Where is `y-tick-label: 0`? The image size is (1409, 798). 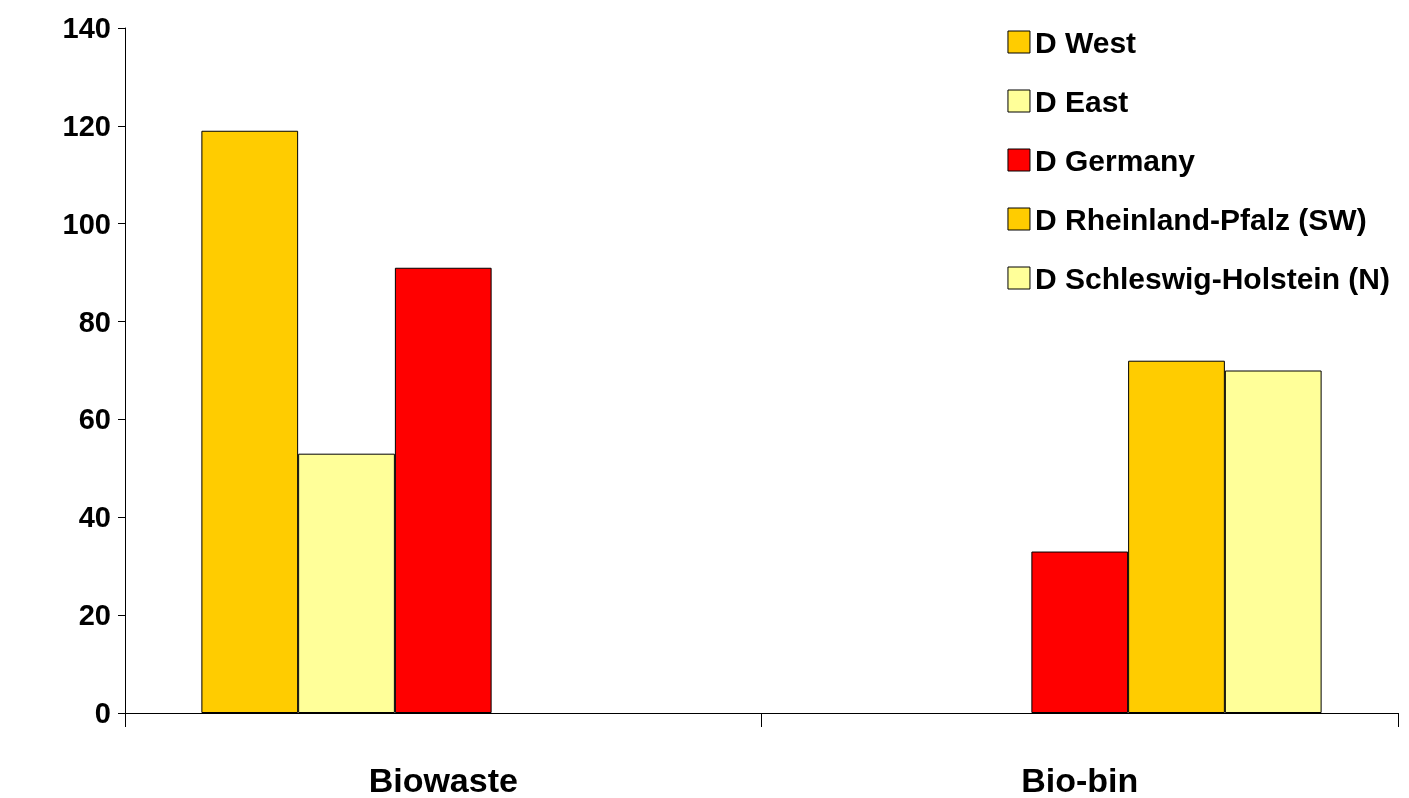 y-tick-label: 0 is located at coordinates (102, 713).